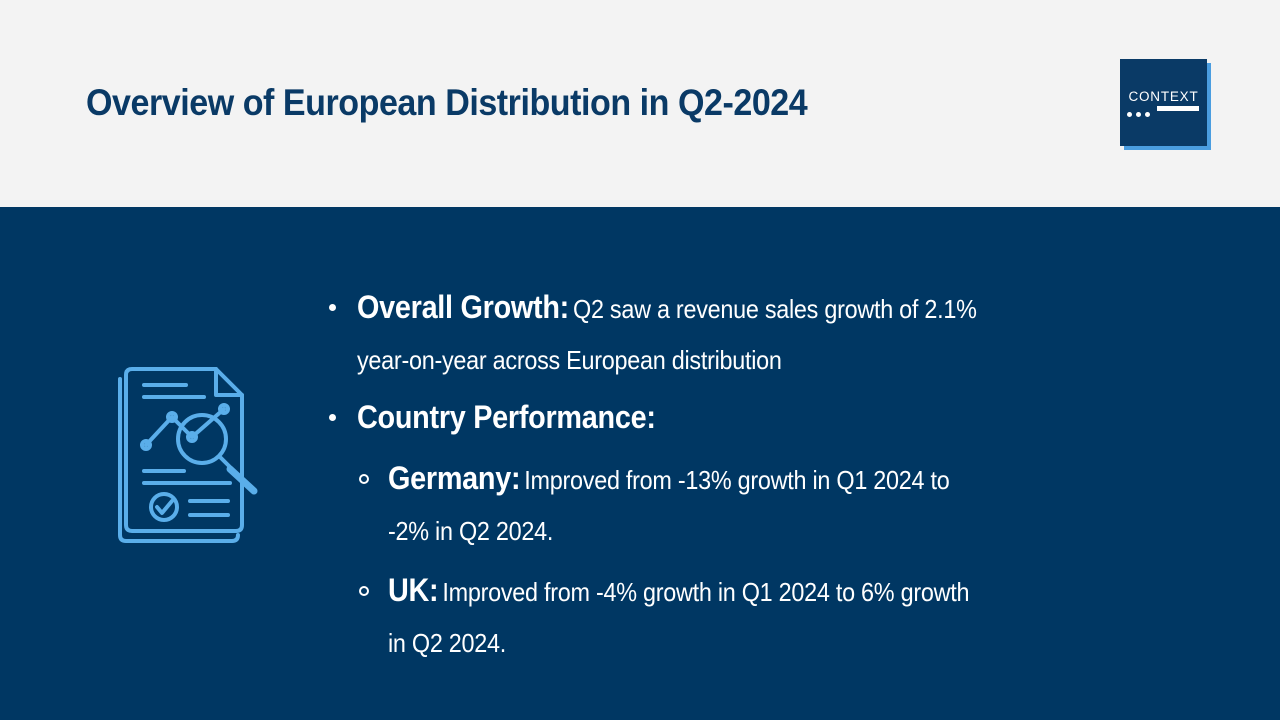 The image size is (1280, 720). Describe the element at coordinates (413, 590) in the screenshot. I see `sub-bullet-label: UK:` at that location.